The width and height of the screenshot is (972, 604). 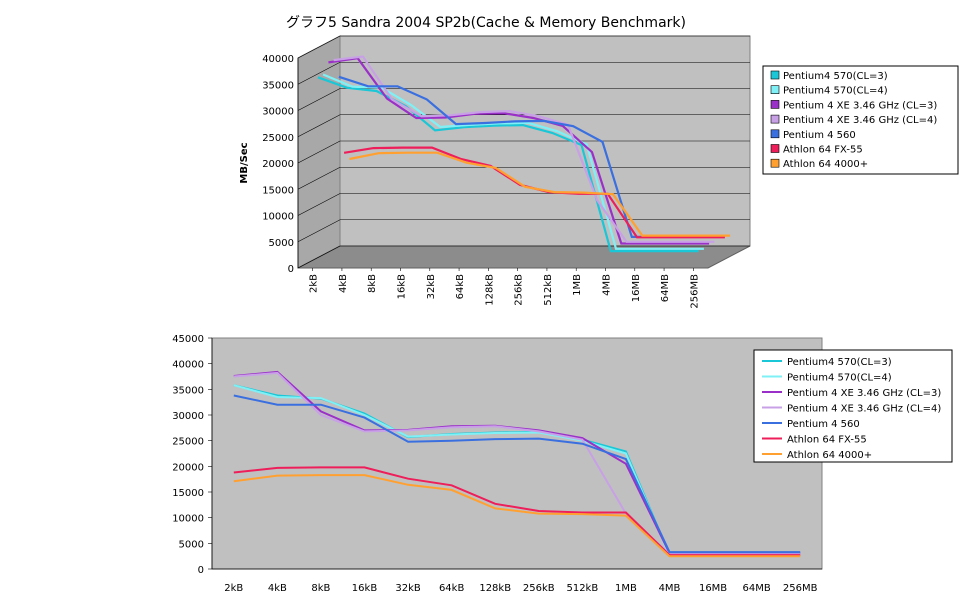 What do you see at coordinates (244, 162) in the screenshot?
I see `y-axis-label: MB/Sec` at bounding box center [244, 162].